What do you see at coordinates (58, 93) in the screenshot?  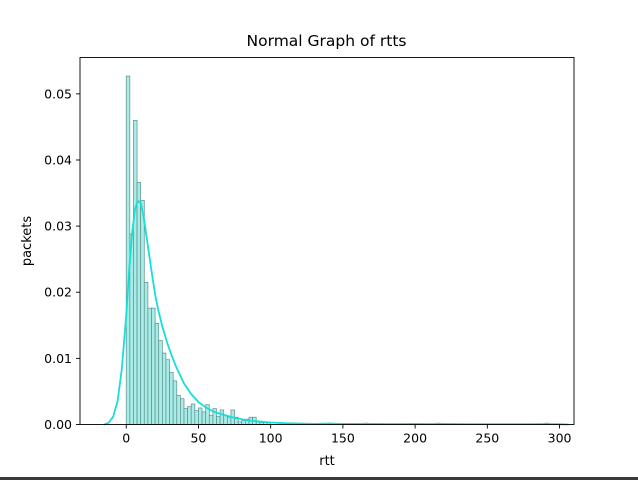 I see `y-tick-label: 0.05` at bounding box center [58, 93].